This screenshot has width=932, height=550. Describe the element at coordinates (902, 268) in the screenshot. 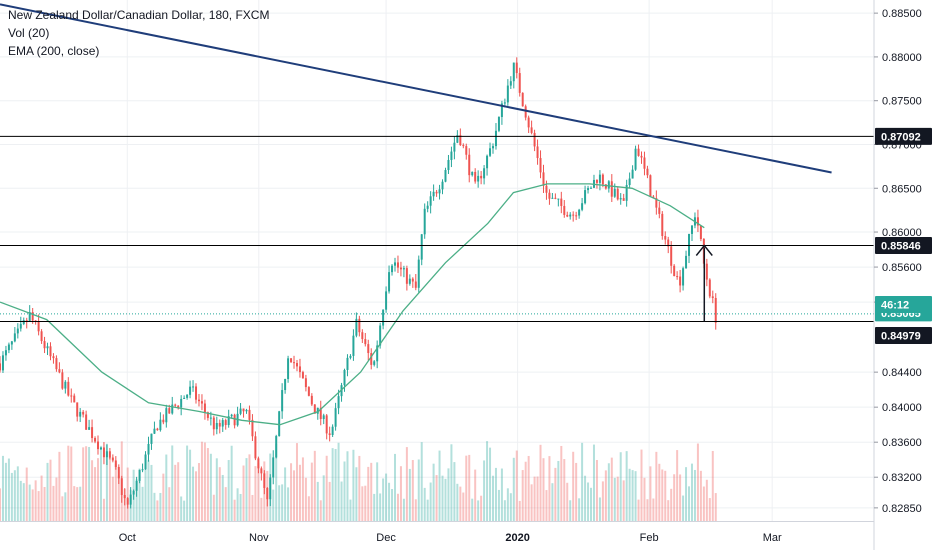

I see `price-tick-label: 0.85600` at that location.